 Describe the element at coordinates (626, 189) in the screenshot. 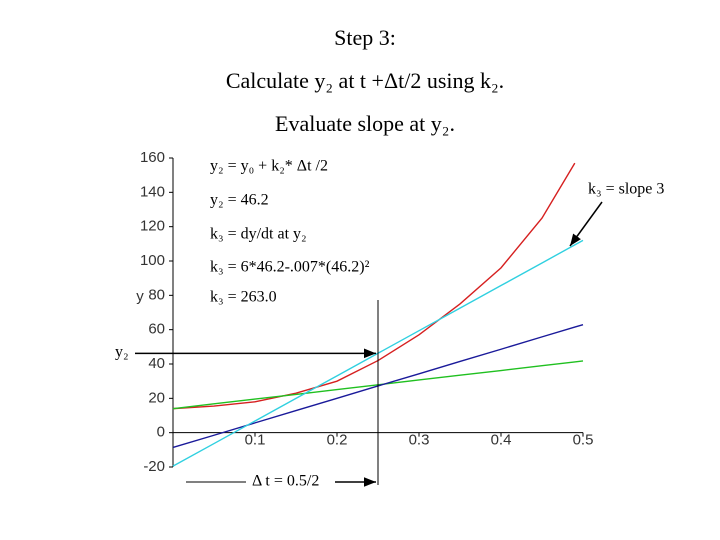

I see `annotation: k₃ = slope 3` at that location.